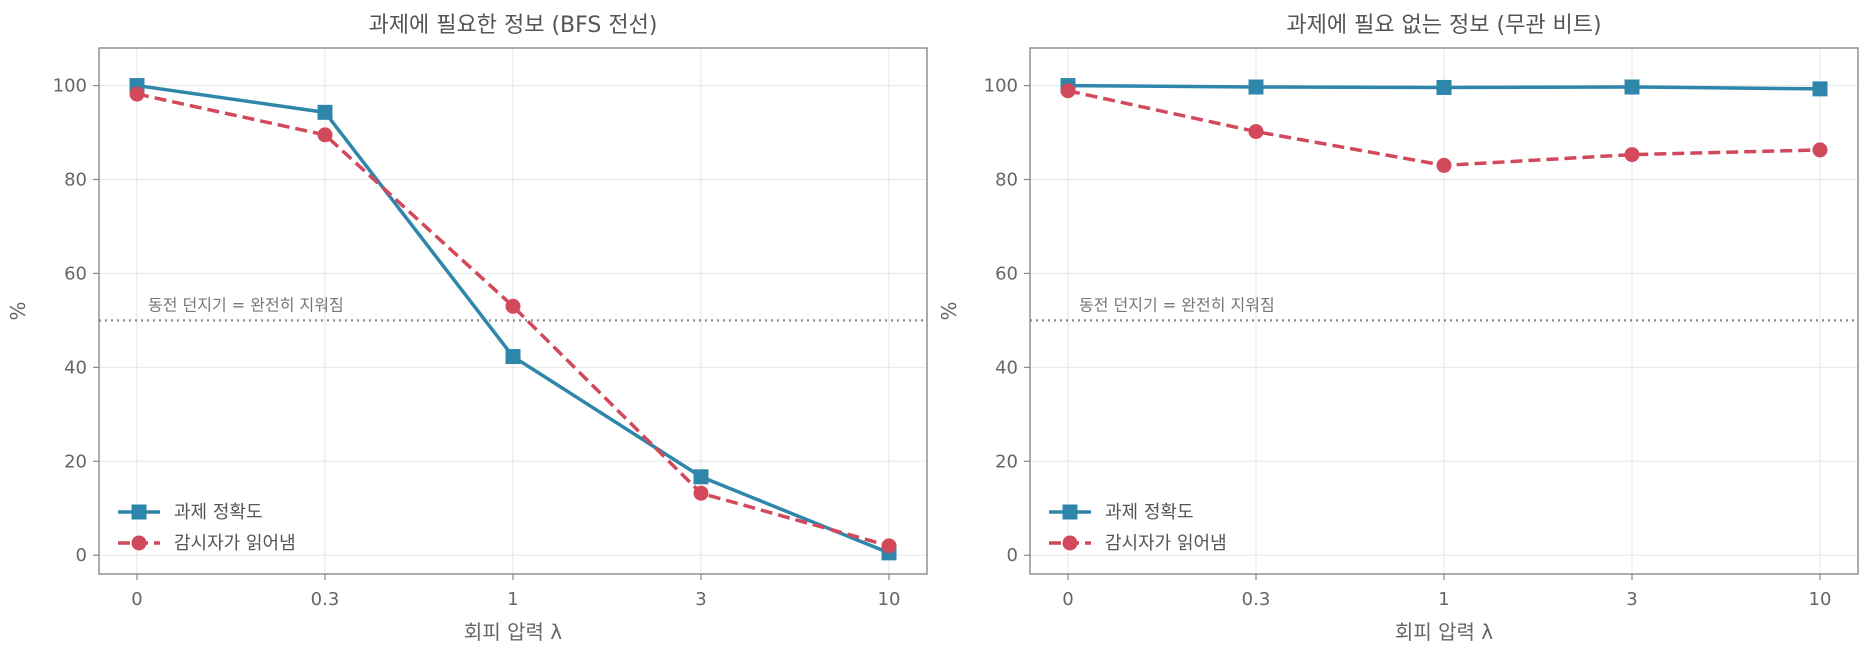  Describe the element at coordinates (513, 25) in the screenshot. I see `chart-title: 과제에 필요한 정보 (BFS 전선)` at that location.